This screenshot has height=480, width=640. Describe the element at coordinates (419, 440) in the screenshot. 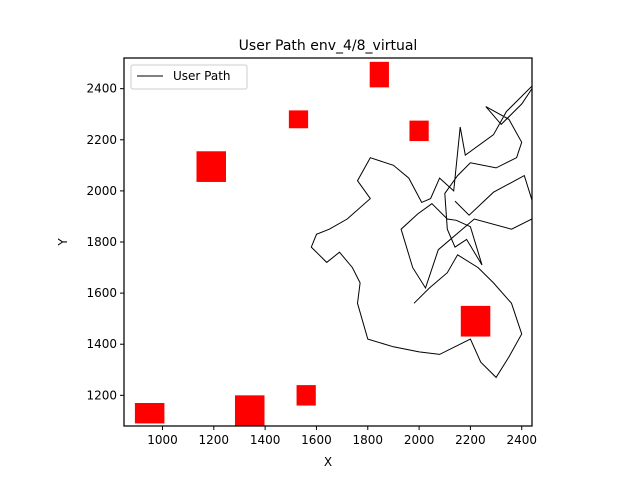

I see `x-tick-label: 2000` at that location.